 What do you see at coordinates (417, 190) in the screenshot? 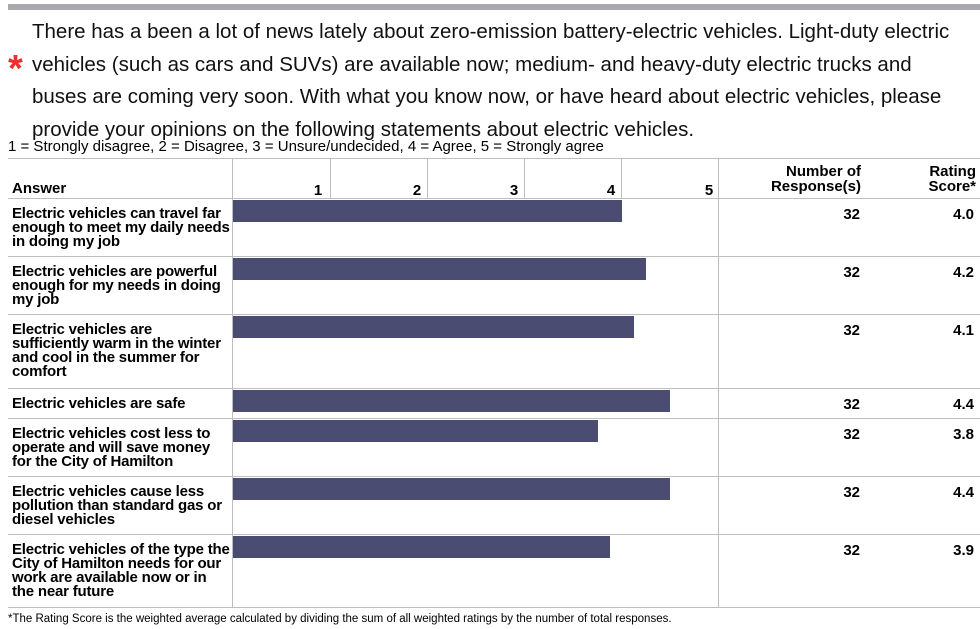
I see `x-tick-label: 2` at bounding box center [417, 190].